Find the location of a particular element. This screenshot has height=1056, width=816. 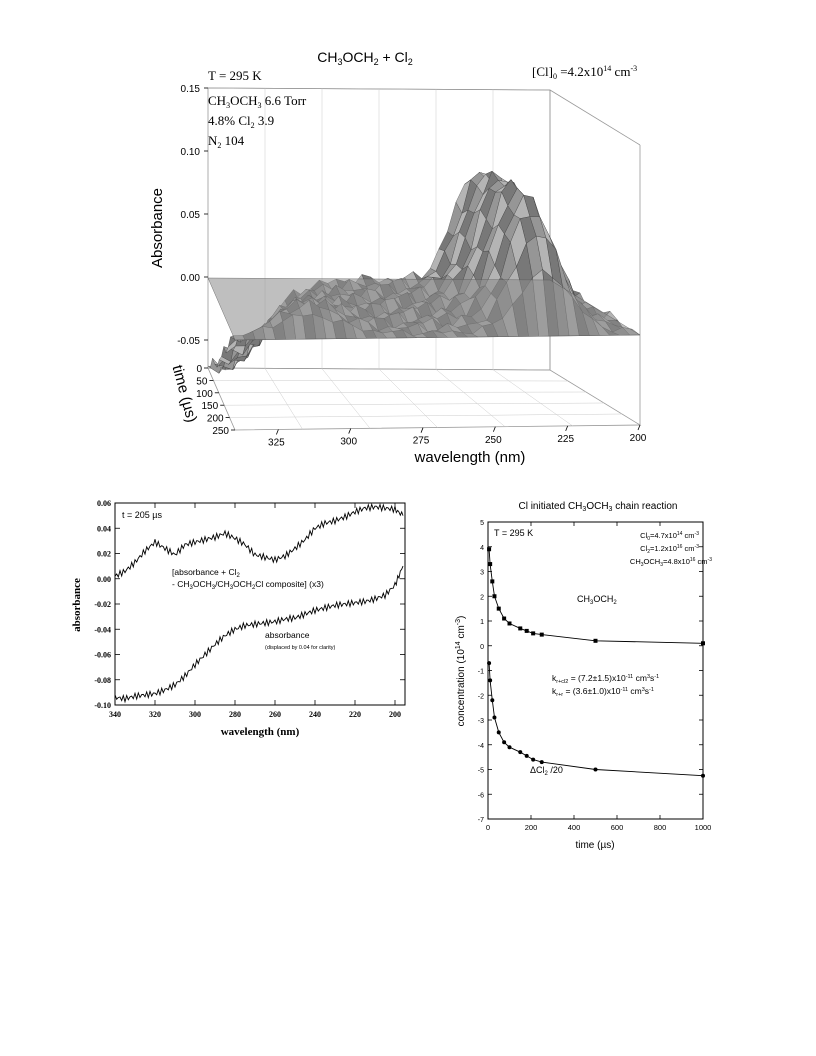

z-axis-label: Absorbance is located at coordinates (157, 228).